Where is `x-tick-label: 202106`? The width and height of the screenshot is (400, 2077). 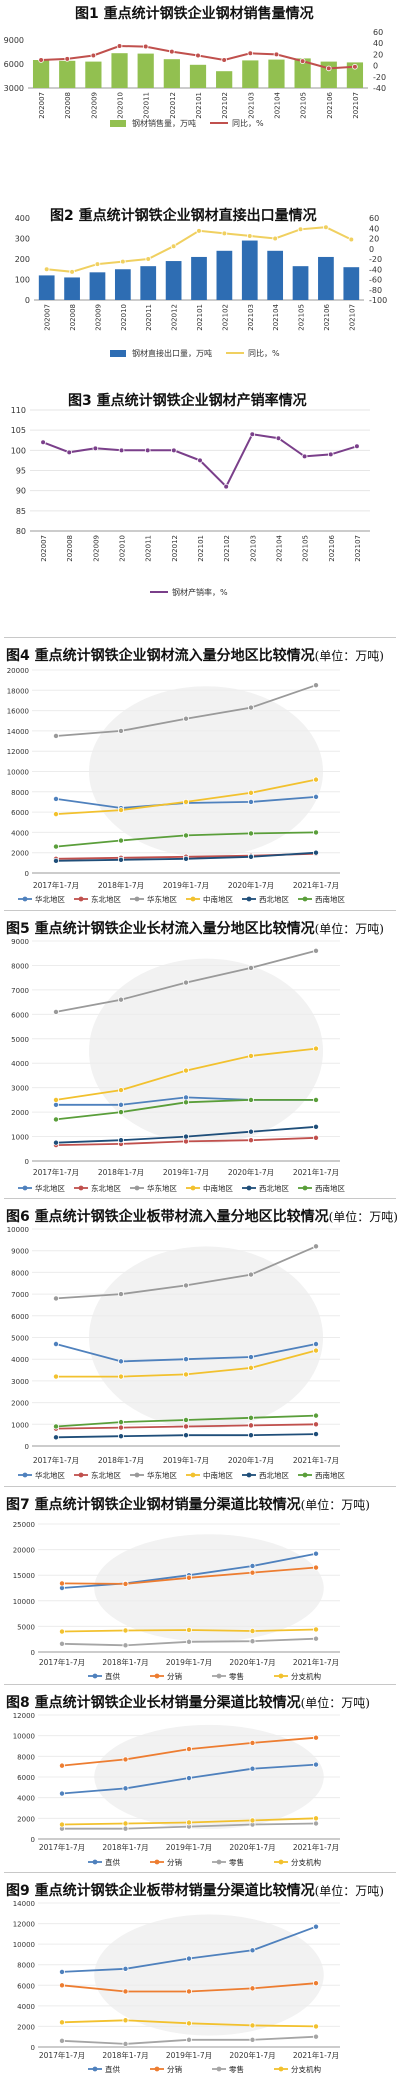
x-tick-label: 202106 is located at coordinates (327, 316).